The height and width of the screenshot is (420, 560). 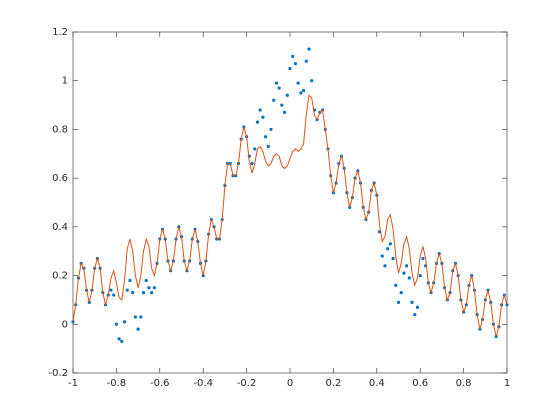 I want to click on y-tick-label: 0.4, so click(x=60, y=227).